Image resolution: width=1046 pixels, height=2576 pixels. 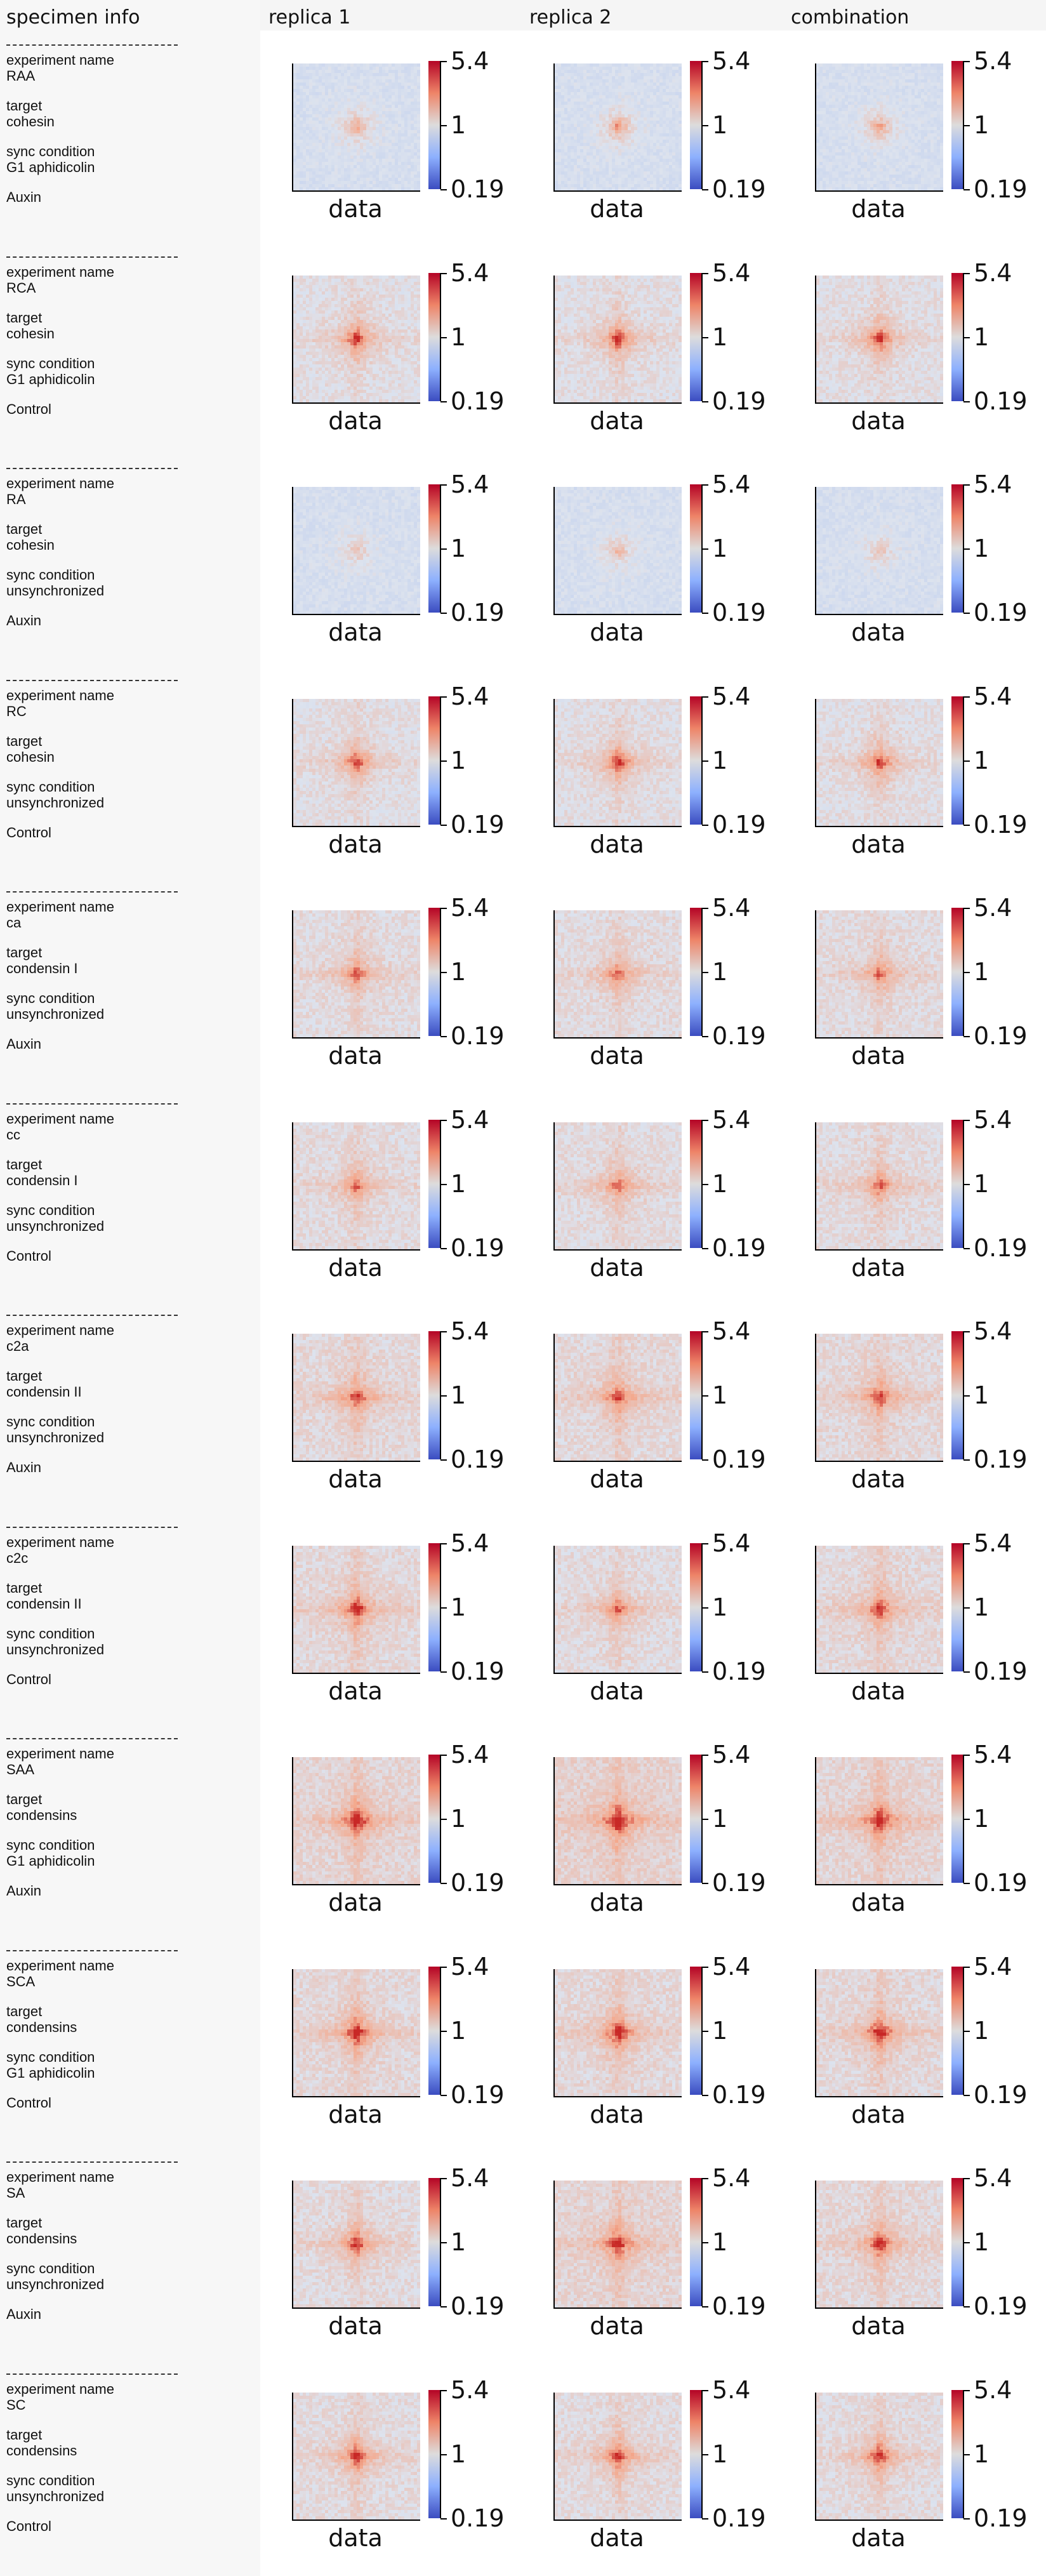 What do you see at coordinates (92, 1104) in the screenshot?
I see `dashed-divider` at bounding box center [92, 1104].